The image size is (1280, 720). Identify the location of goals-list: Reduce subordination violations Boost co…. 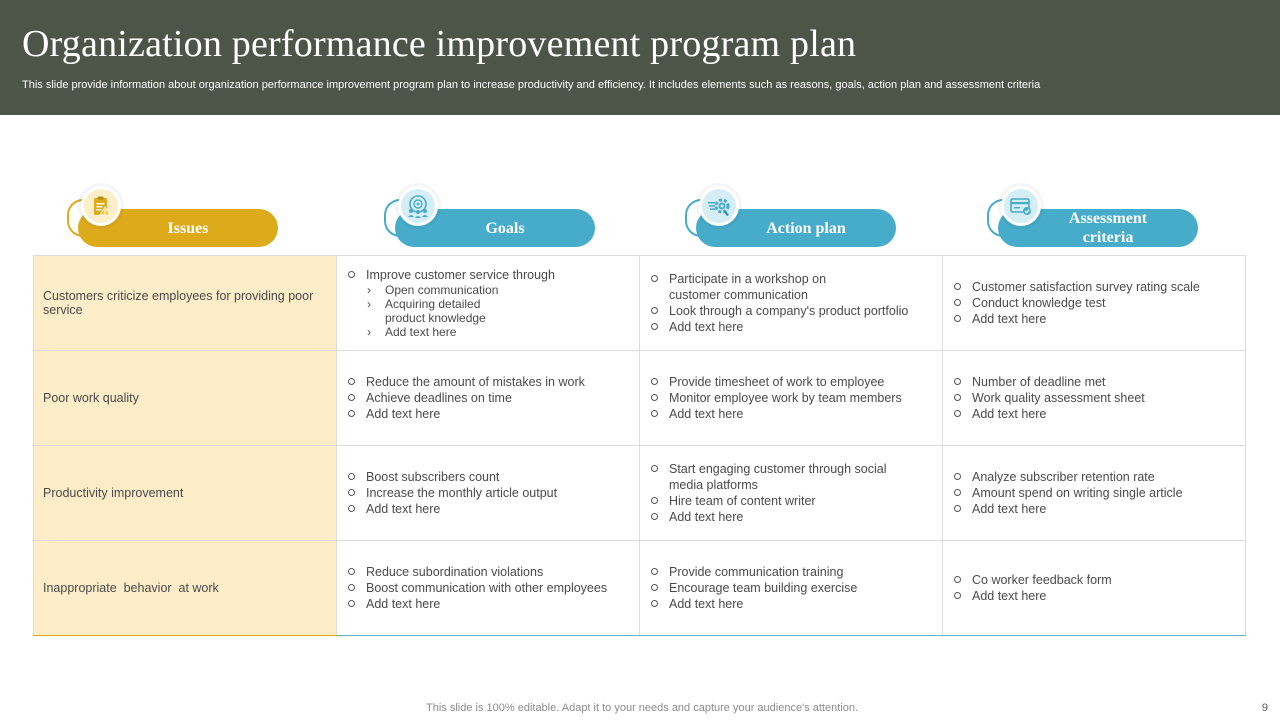
(488, 588).